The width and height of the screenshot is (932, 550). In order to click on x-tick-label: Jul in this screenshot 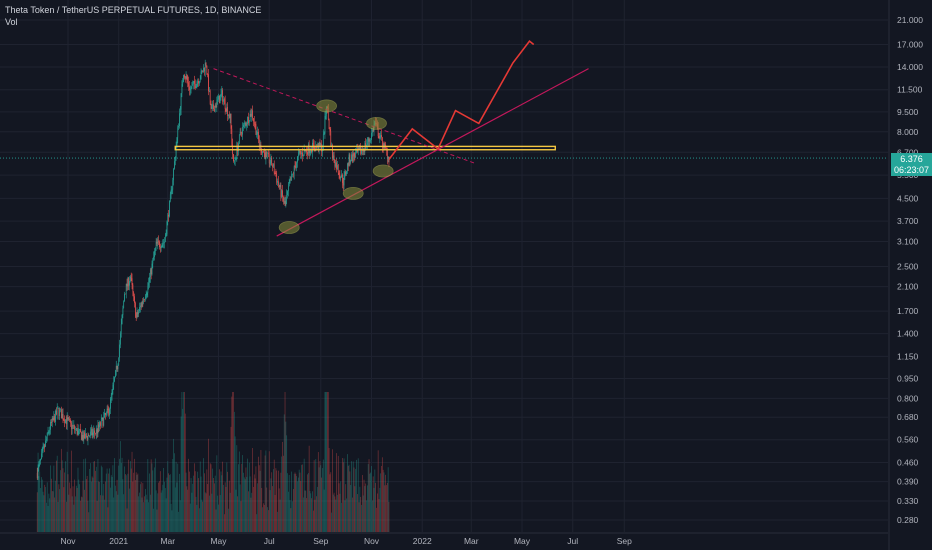, I will do `click(269, 541)`.